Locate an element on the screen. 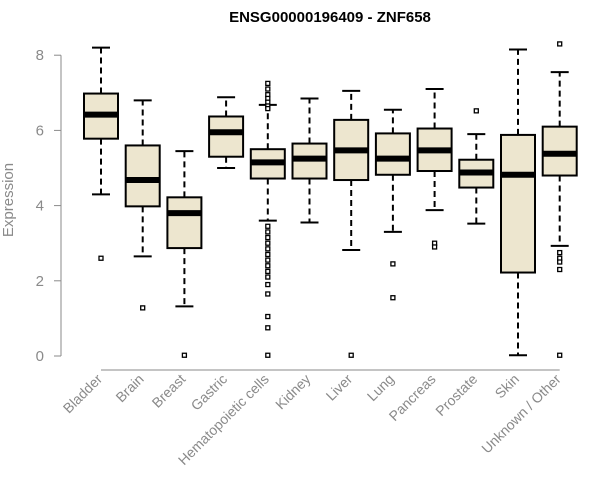 Image resolution: width=600 pixels, height=500 pixels. x-tick-label: Brain is located at coordinates (129, 388).